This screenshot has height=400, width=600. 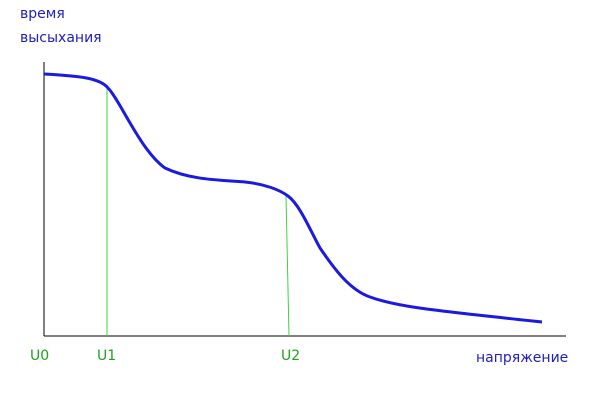 What do you see at coordinates (522, 358) in the screenshot?
I see `x-axis-label: напряжение` at bounding box center [522, 358].